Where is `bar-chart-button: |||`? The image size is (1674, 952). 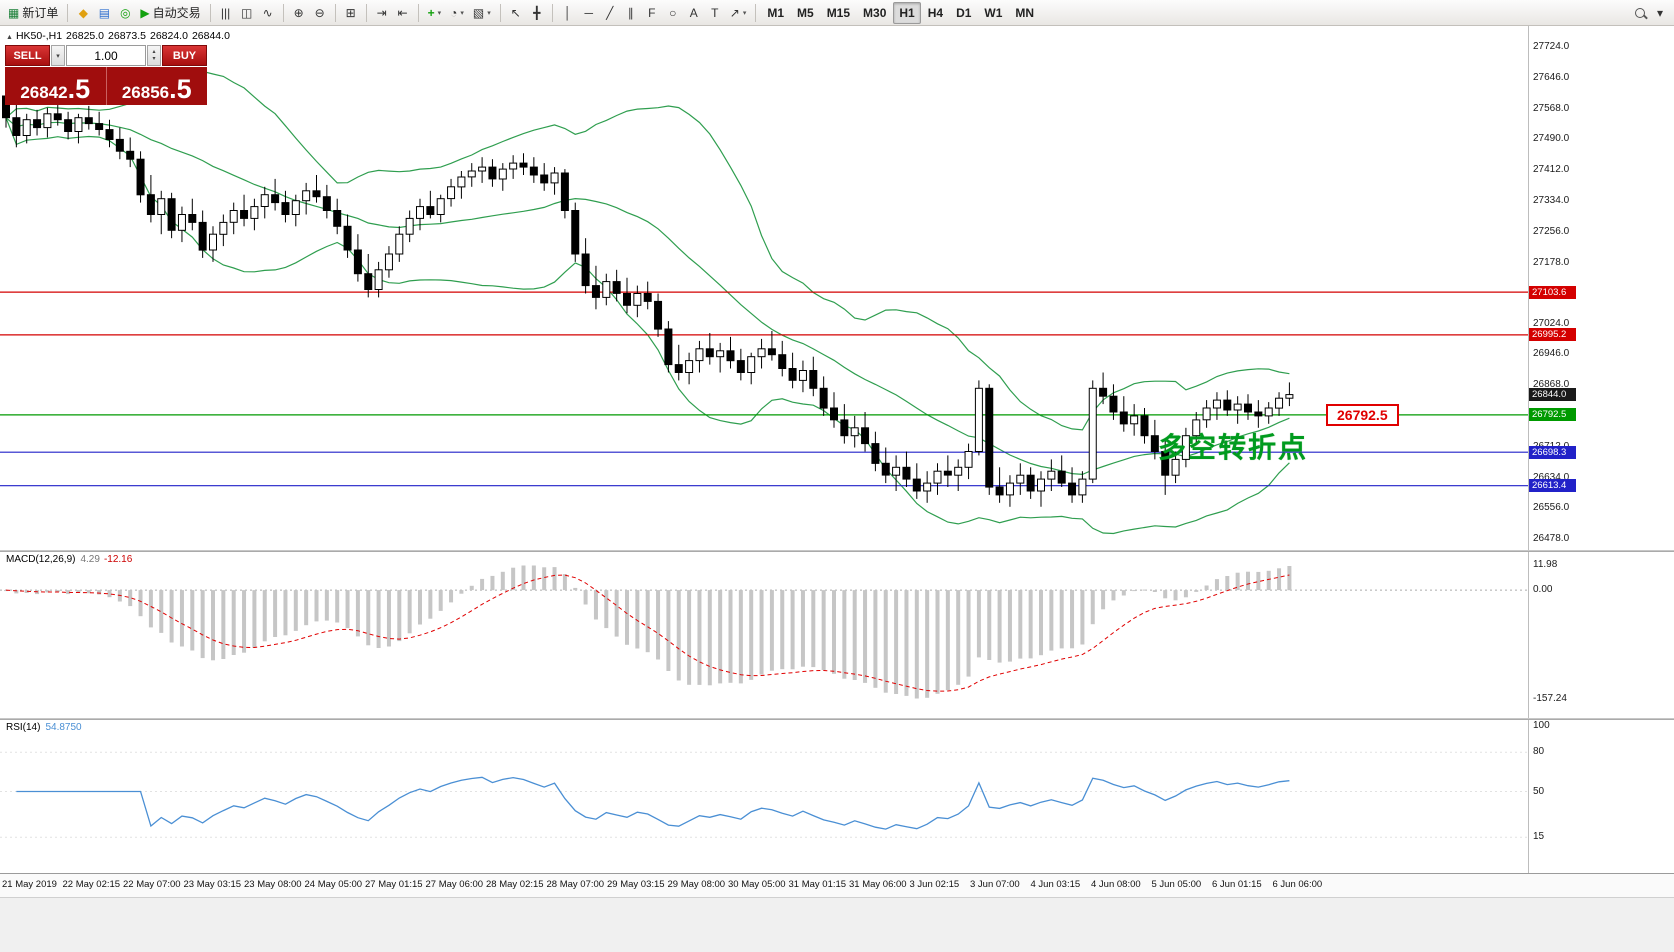 bar-chart-button: ||| is located at coordinates (226, 13).